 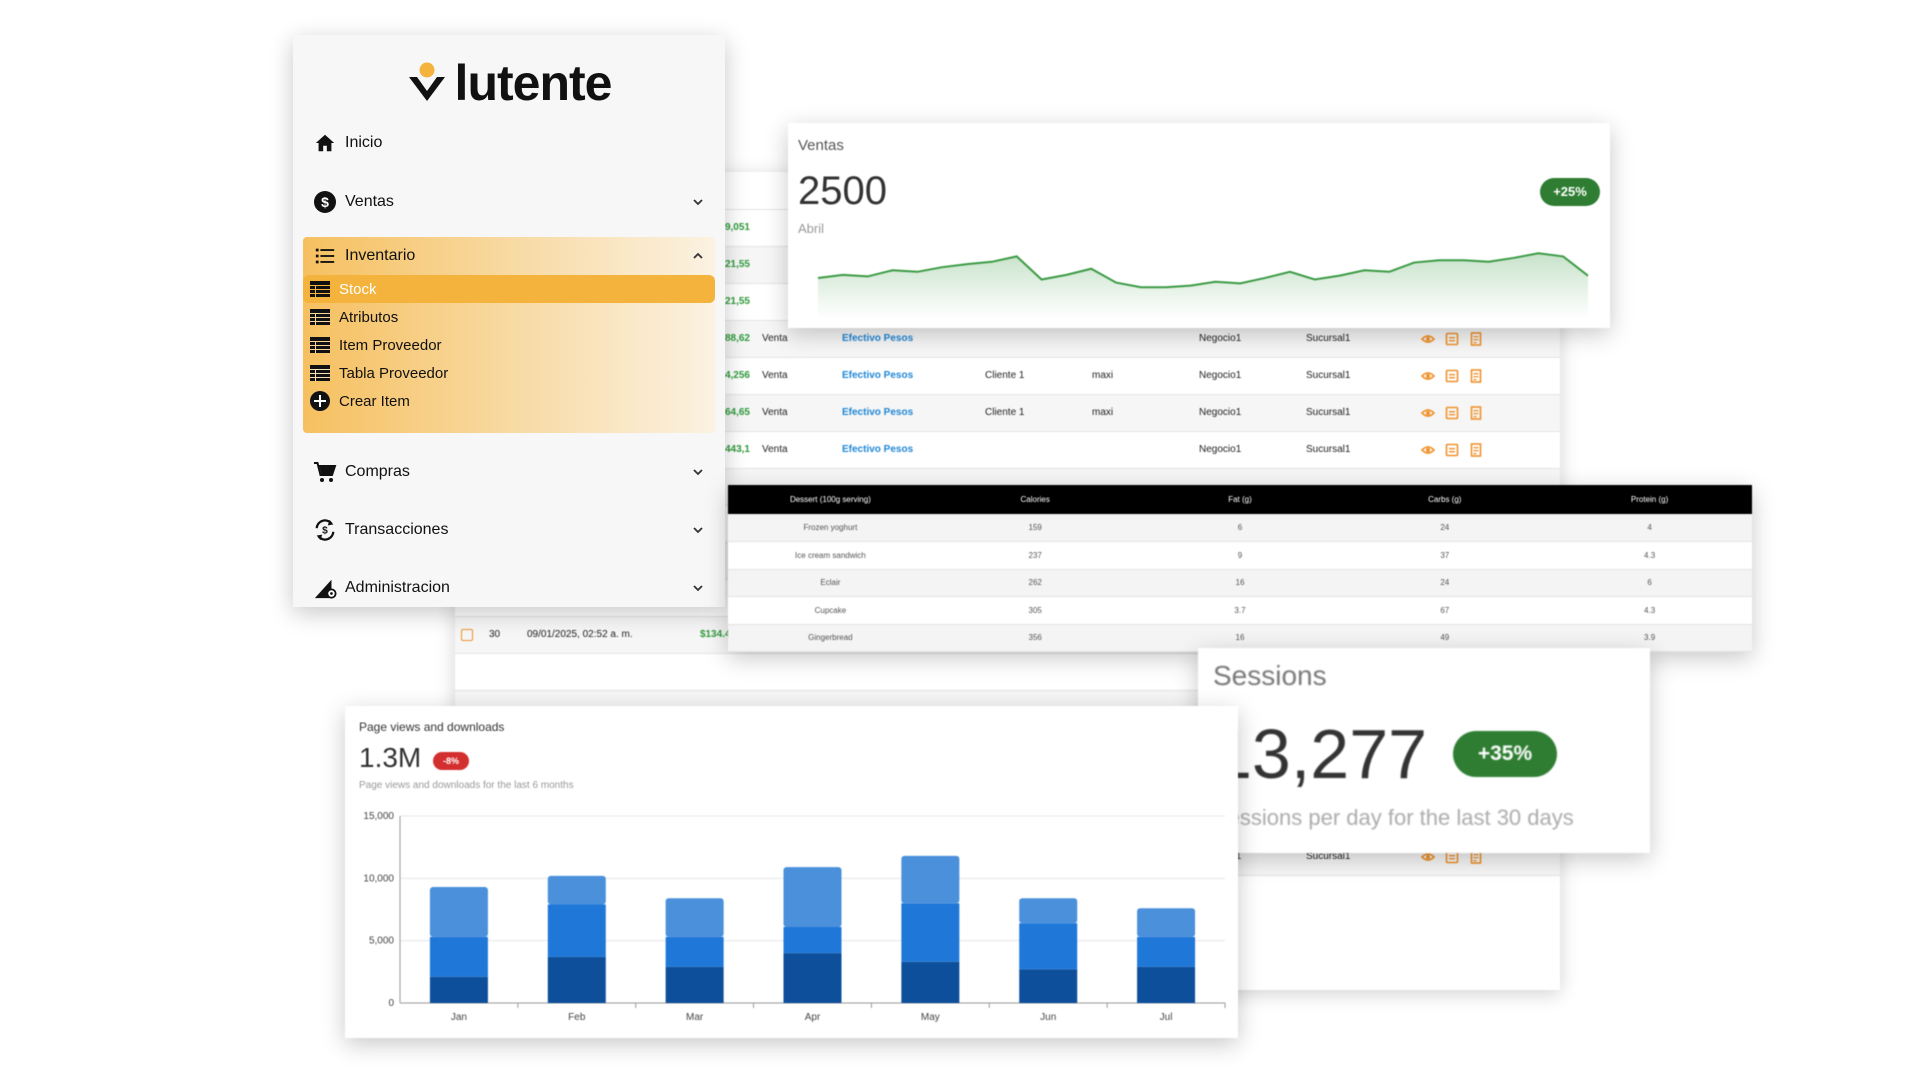 I want to click on sidebar-item-transacciones: $ Transacciones, so click(x=509, y=530).